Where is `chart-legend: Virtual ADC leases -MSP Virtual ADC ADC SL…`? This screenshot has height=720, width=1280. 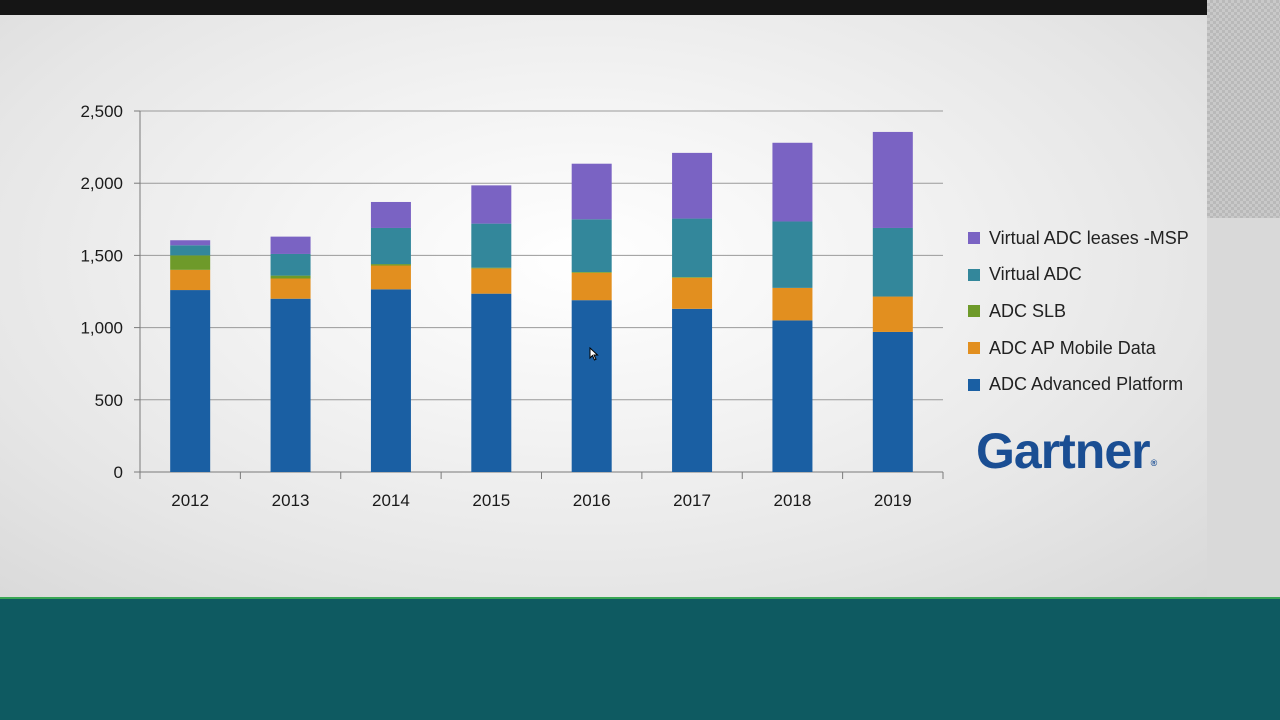
chart-legend: Virtual ADC leases -MSP Virtual ADC ADC SL… is located at coordinates (1078, 311).